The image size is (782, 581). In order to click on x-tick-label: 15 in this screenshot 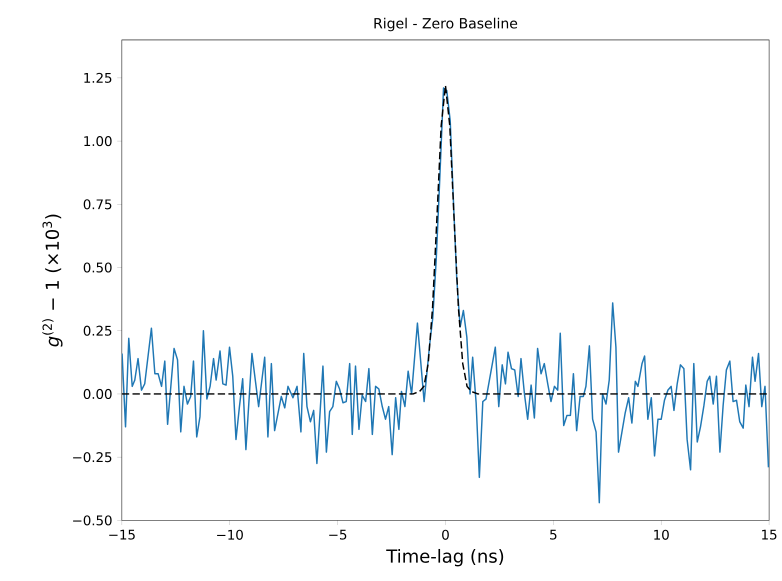, I will do `click(769, 535)`.